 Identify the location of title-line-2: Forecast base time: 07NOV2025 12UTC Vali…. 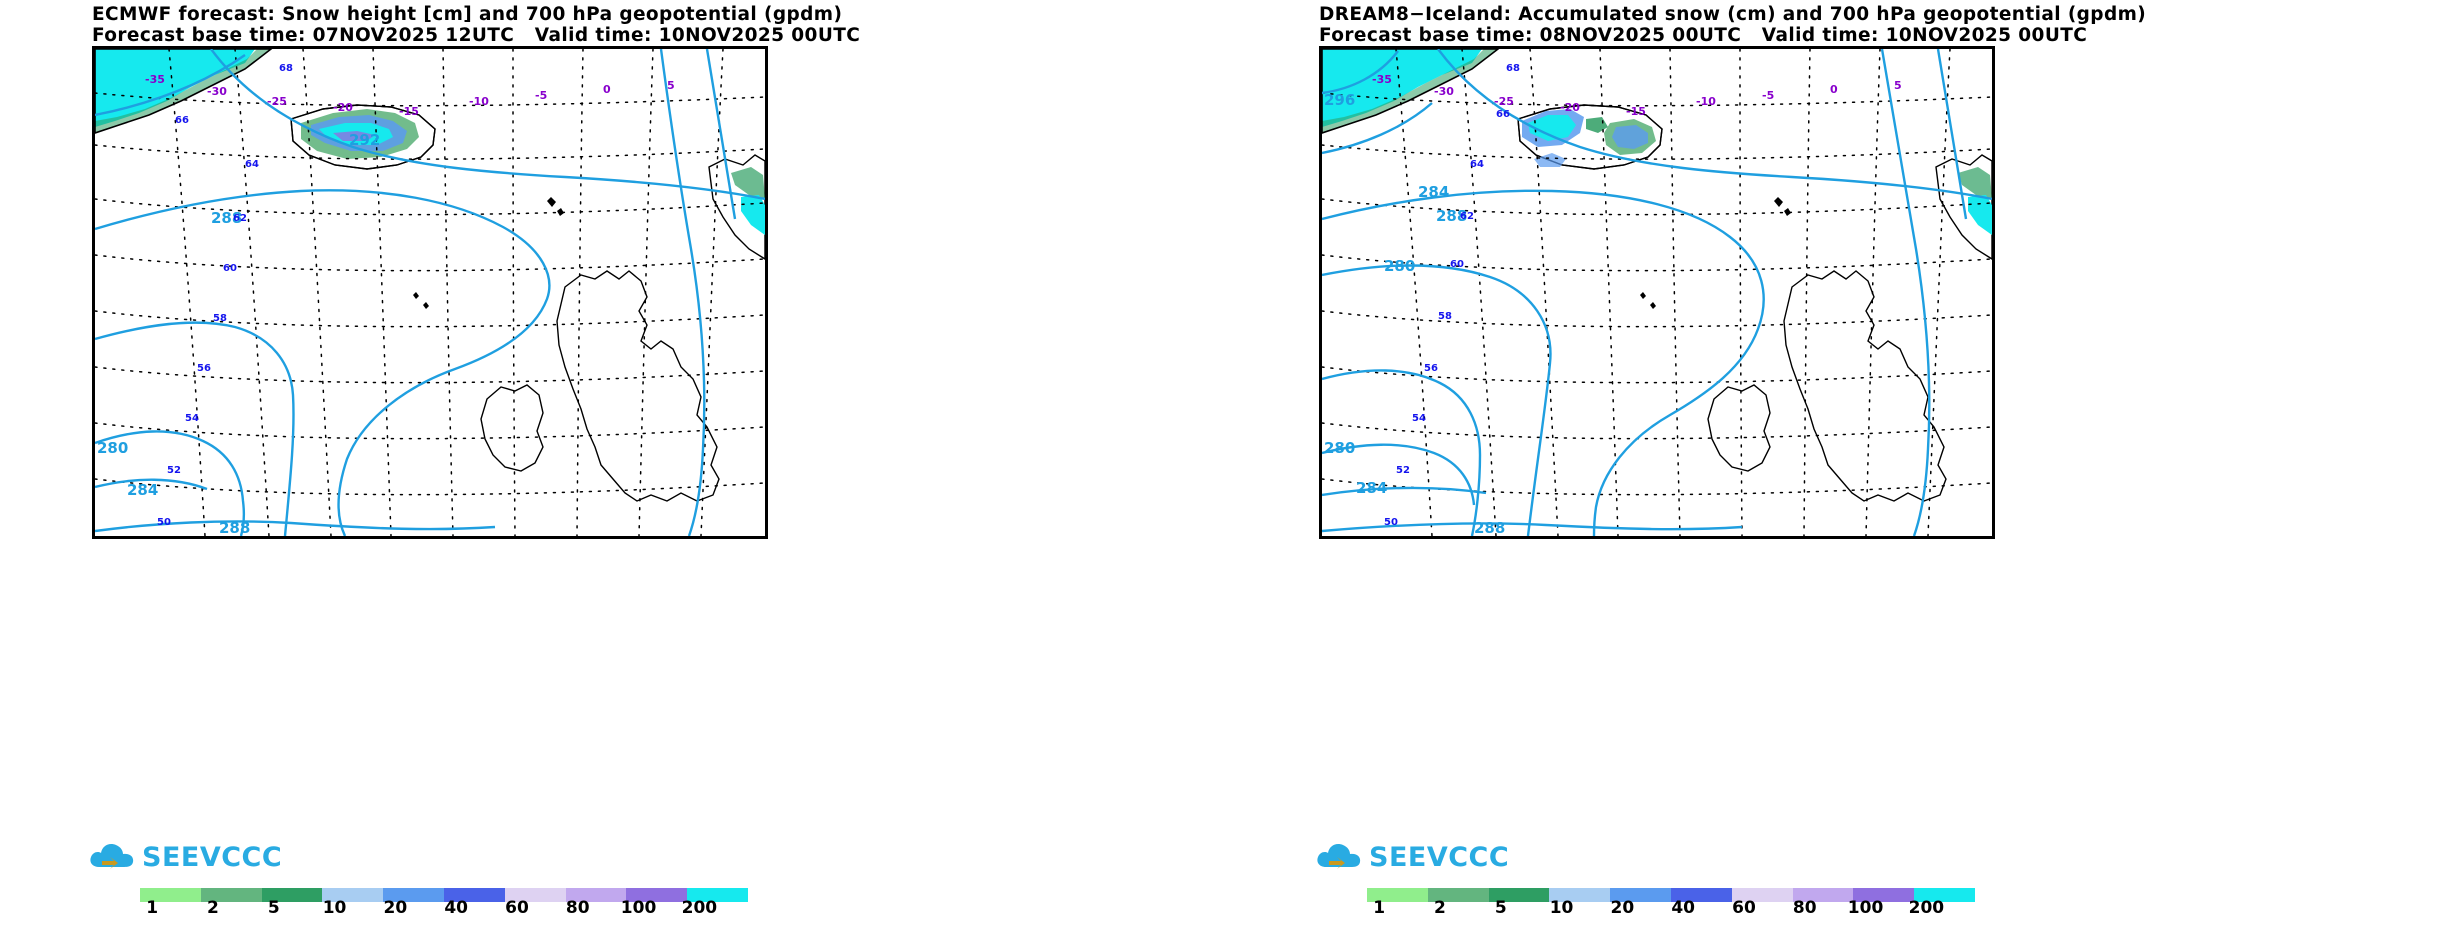
(476, 35).